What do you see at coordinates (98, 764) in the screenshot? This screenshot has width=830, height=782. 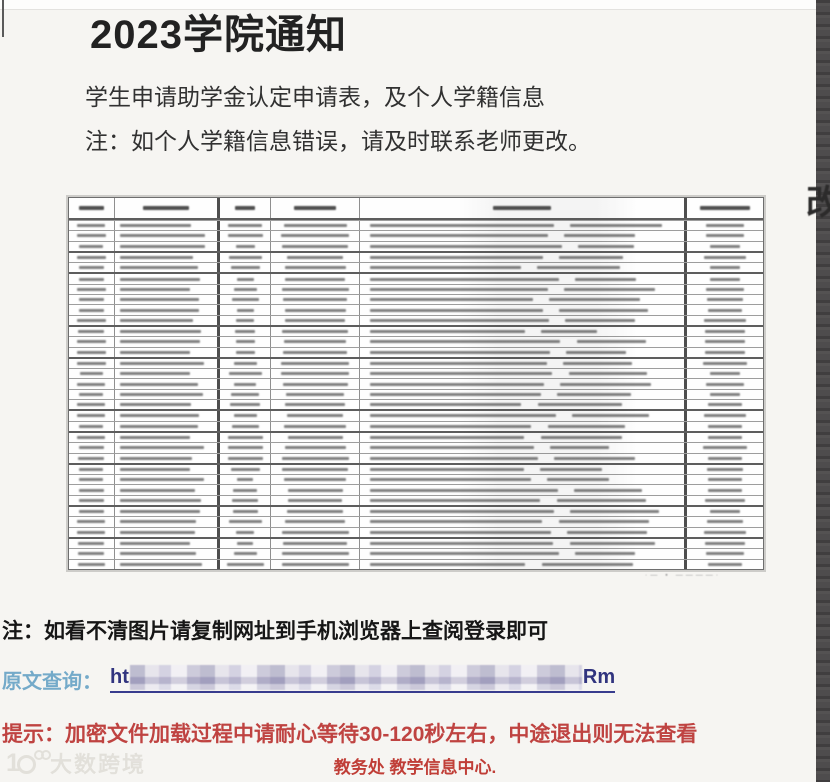 I see `watermark-text: 大数跨境` at bounding box center [98, 764].